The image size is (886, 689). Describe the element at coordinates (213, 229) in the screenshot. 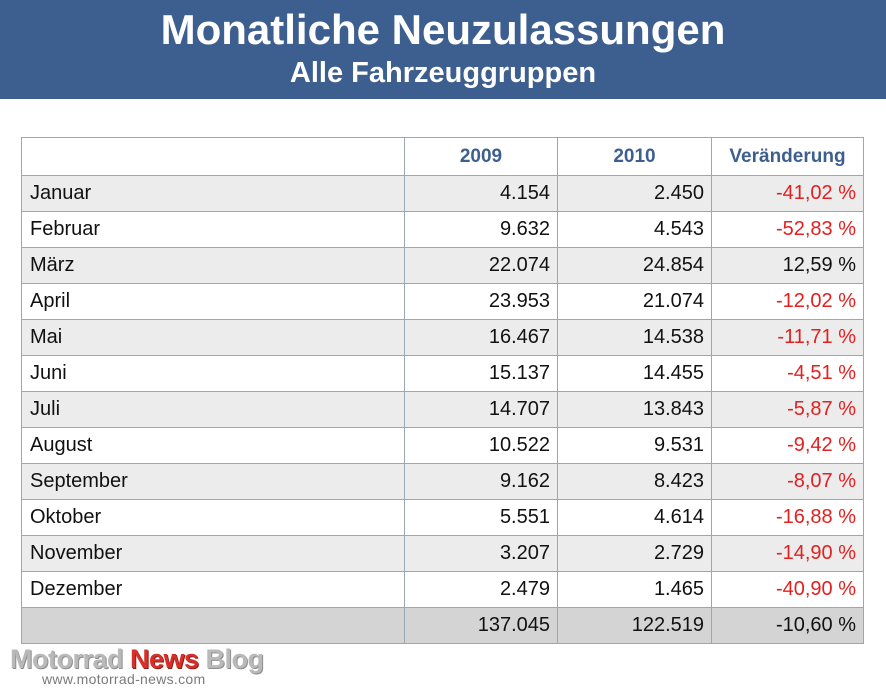

I see `month-cell: Februar` at that location.